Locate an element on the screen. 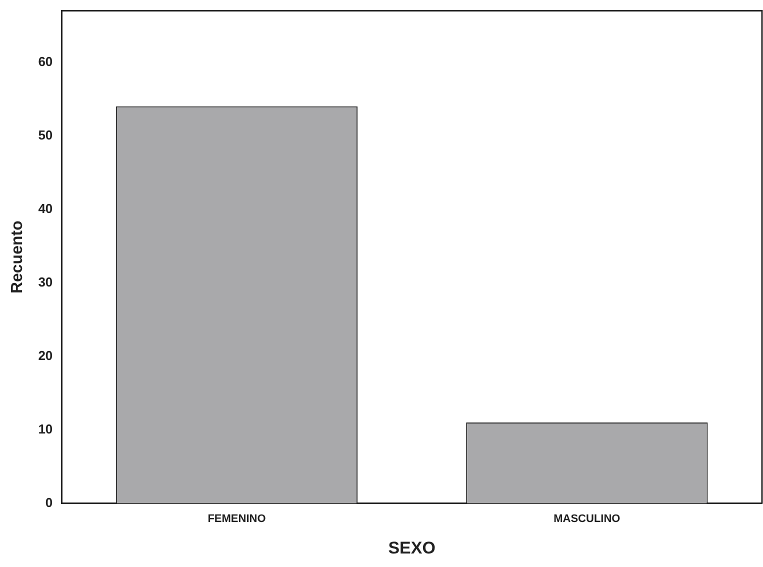 This screenshot has height=567, width=763. y-tick-label: 60 is located at coordinates (45, 61).